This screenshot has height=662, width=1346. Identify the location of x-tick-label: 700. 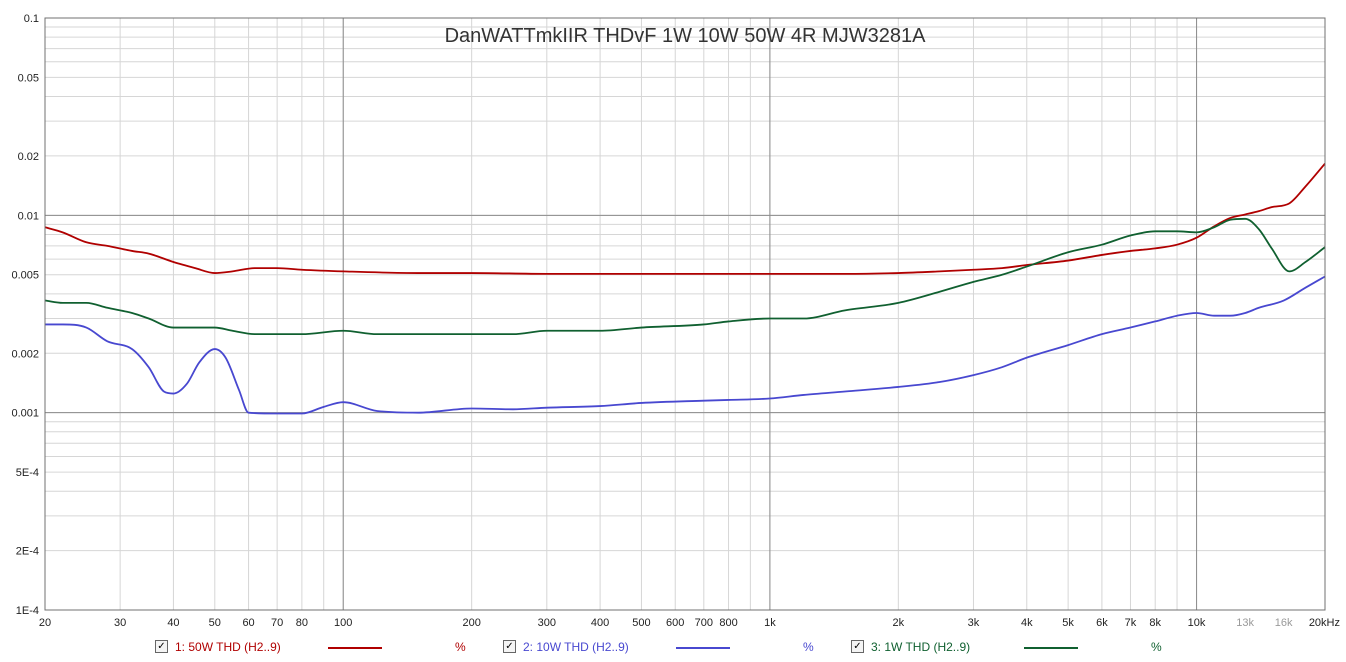
(704, 623).